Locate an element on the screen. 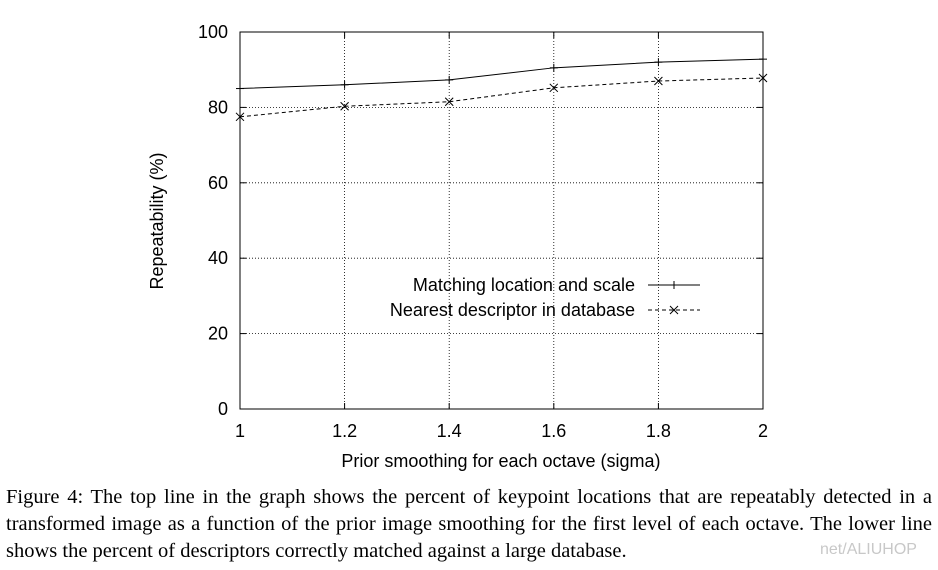 This screenshot has width=938, height=570. x-axis-title: Prior smoothing for each octave (sigma) is located at coordinates (500, 461).